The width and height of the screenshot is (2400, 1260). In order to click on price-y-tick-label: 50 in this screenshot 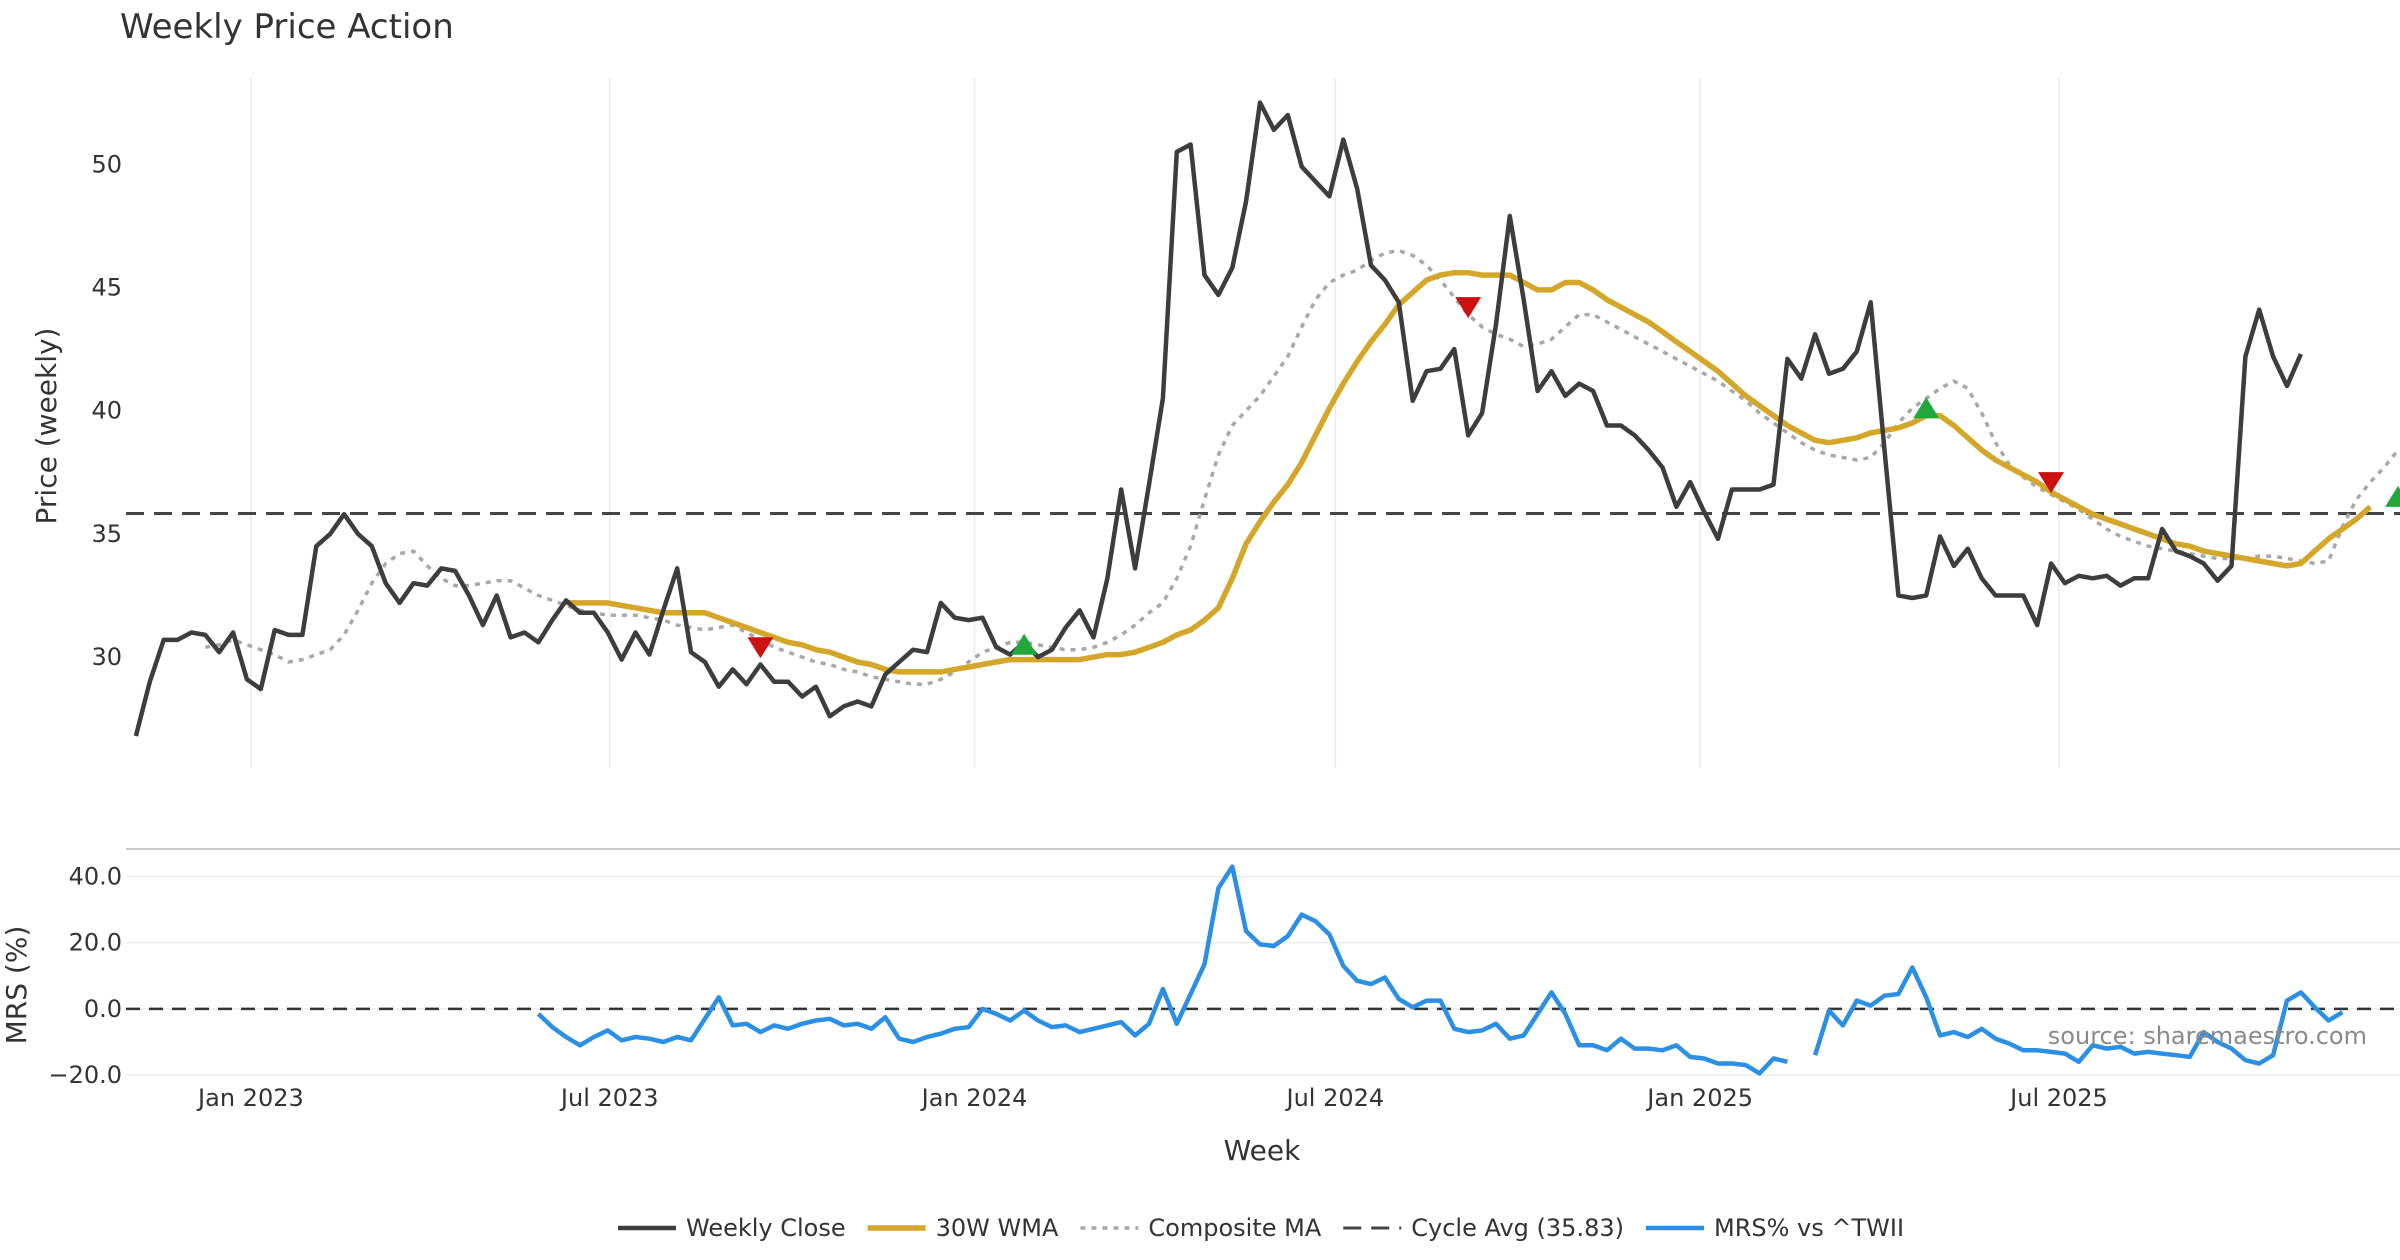, I will do `click(106, 164)`.